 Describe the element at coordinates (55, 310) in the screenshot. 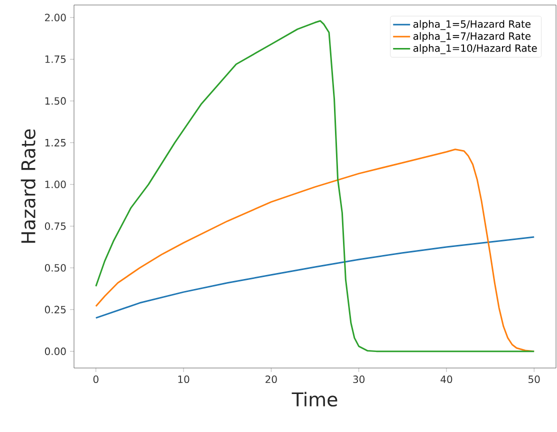

I see `y-tick-label: 0.25` at that location.